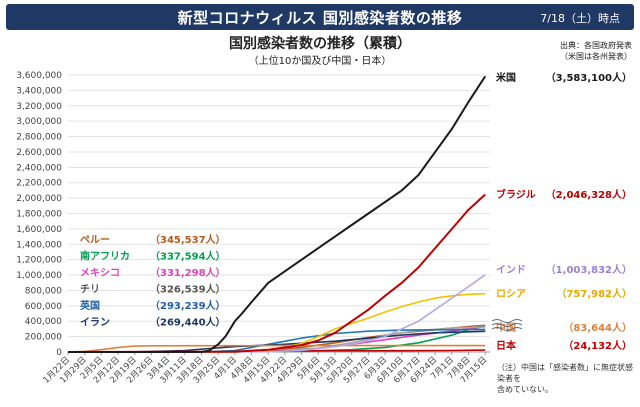 The width and height of the screenshot is (640, 407). What do you see at coordinates (39, 230) in the screenshot?
I see `y-tick-label: 1,600,000` at bounding box center [39, 230].